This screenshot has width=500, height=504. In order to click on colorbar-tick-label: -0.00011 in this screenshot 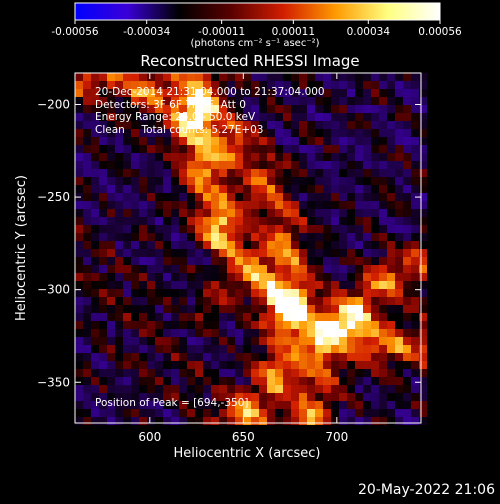, I will do `click(221, 32)`.